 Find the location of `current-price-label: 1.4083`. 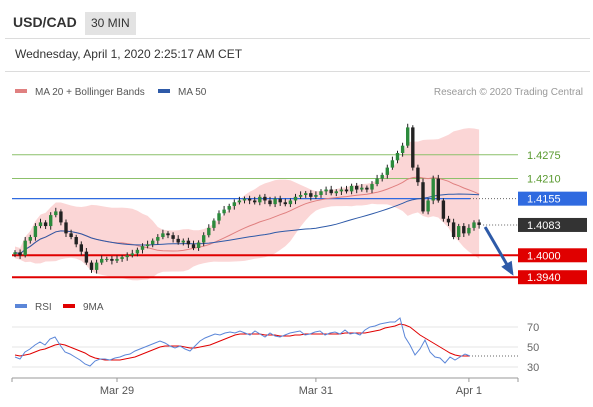

current-price-label: 1.4083 is located at coordinates (544, 226).